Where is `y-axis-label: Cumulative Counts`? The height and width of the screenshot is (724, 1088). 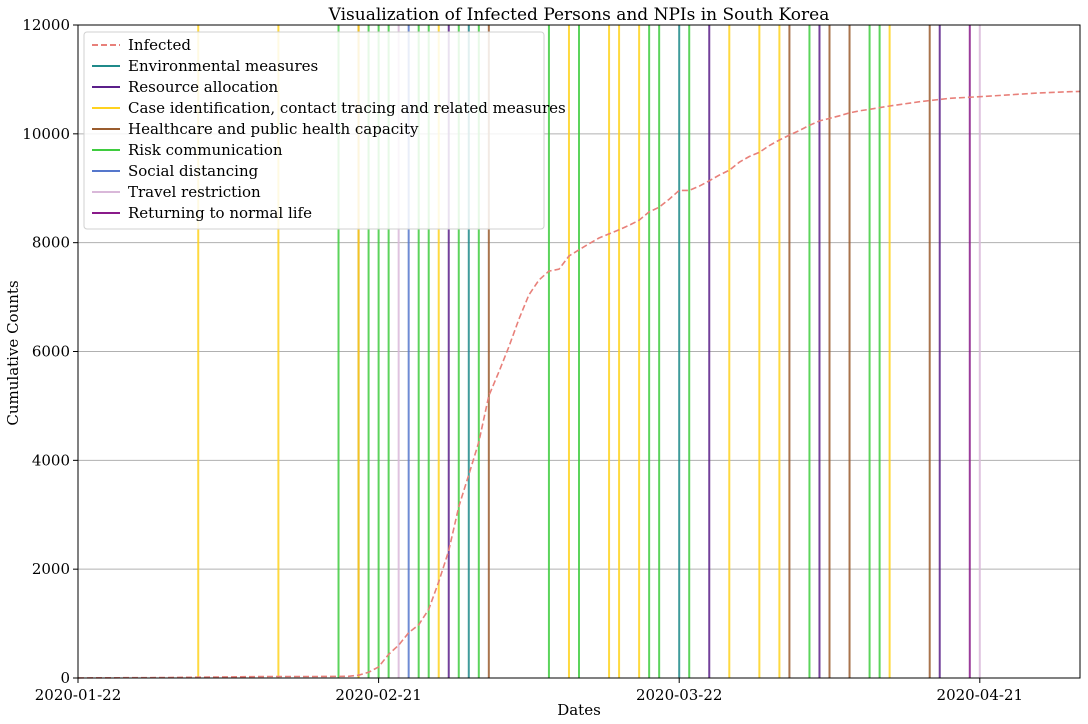
y-axis-label: Cumulative Counts is located at coordinates (13, 352).